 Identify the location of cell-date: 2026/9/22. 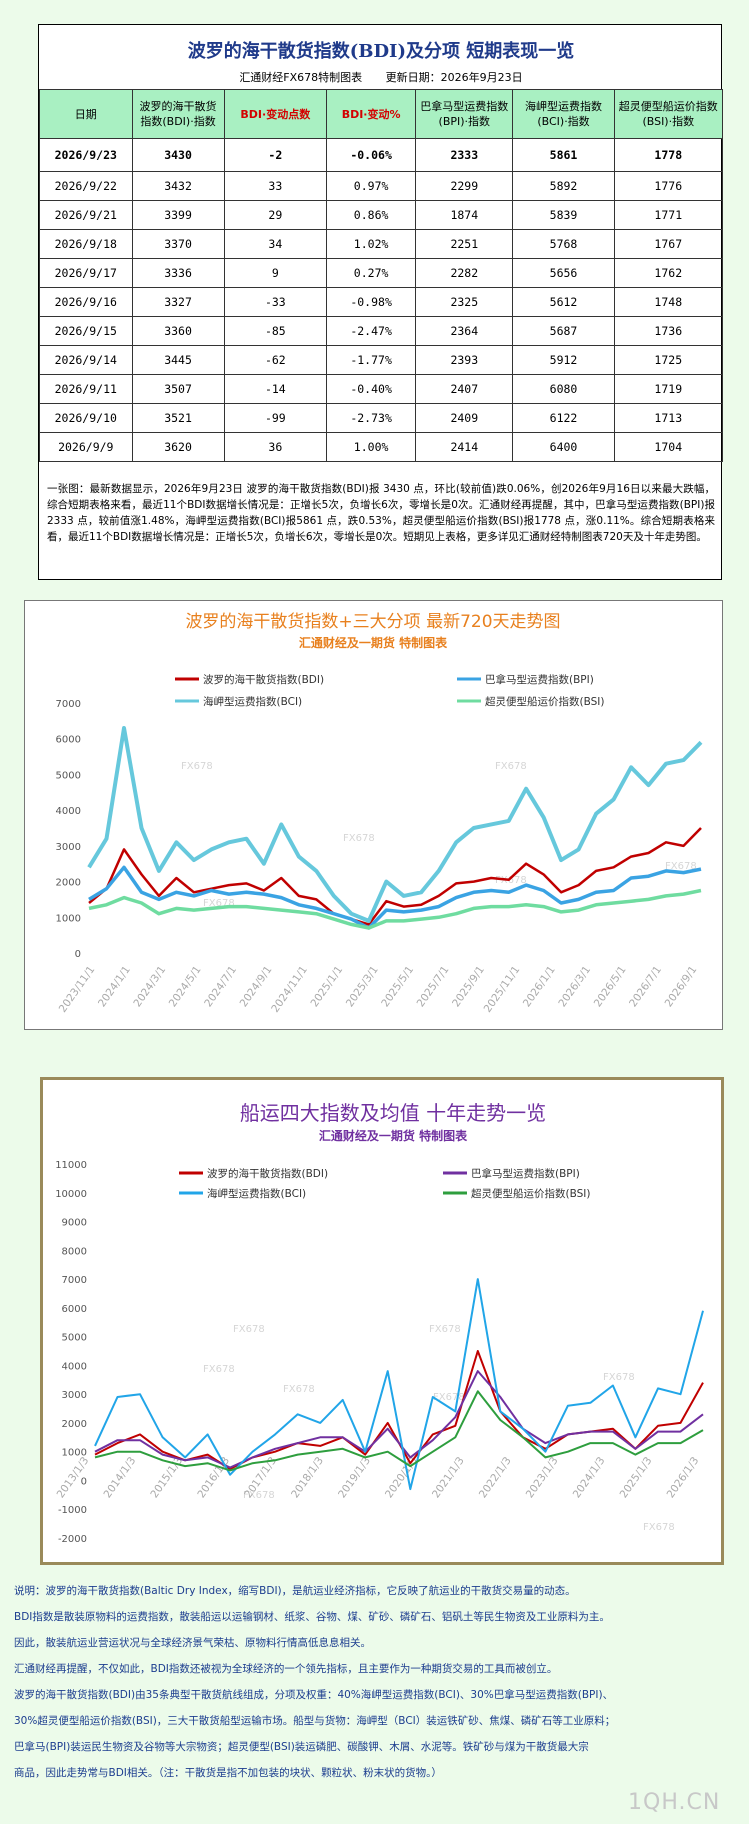
(86, 186).